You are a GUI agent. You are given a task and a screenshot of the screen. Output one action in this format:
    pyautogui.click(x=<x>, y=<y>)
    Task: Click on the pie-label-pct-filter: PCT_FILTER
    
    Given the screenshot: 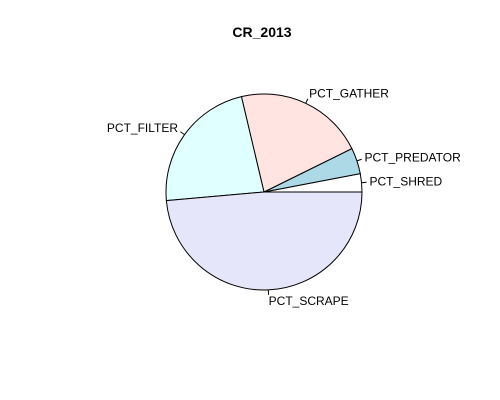 What is the action you would take?
    pyautogui.click(x=142, y=128)
    